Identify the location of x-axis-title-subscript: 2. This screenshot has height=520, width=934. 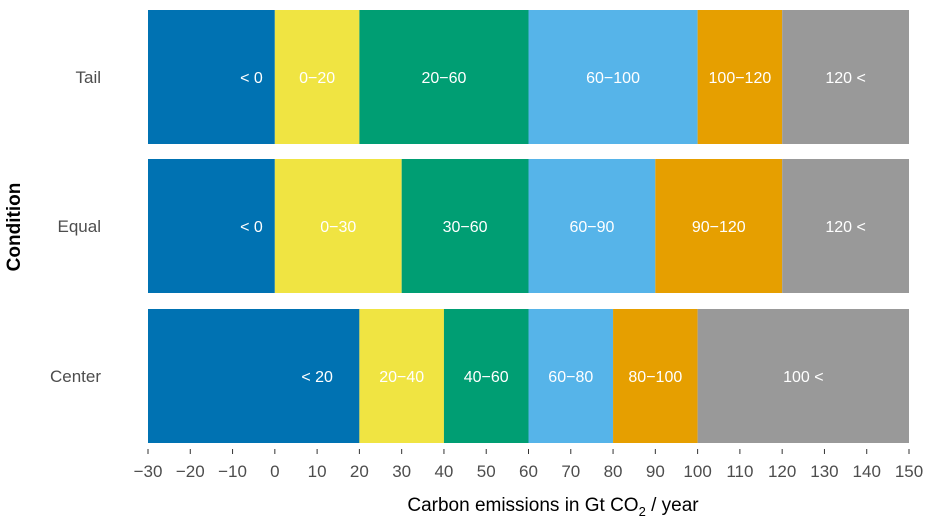
(642, 511).